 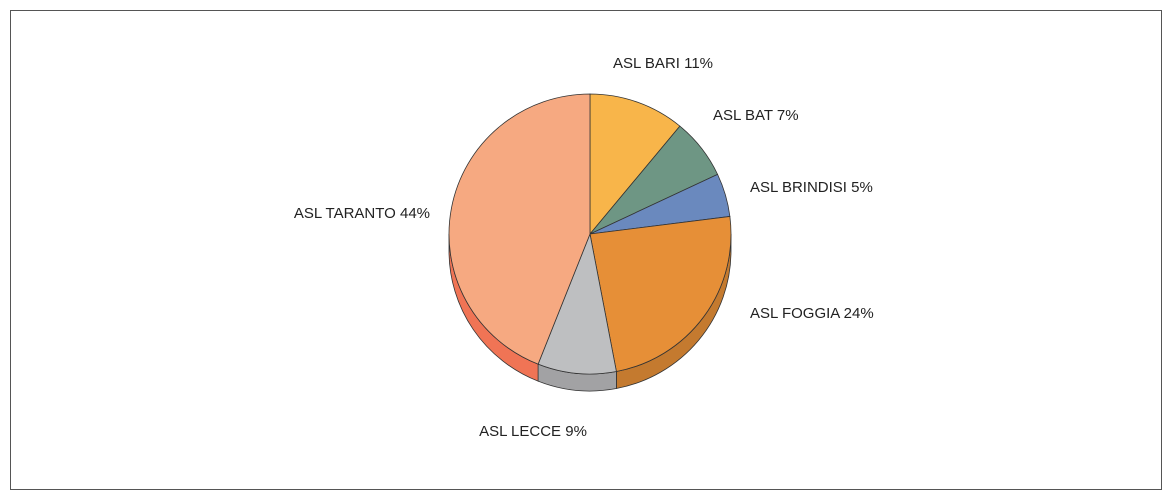 What do you see at coordinates (663, 63) in the screenshot?
I see `pie-label-asl-bari-11: ASL BARI 11%` at bounding box center [663, 63].